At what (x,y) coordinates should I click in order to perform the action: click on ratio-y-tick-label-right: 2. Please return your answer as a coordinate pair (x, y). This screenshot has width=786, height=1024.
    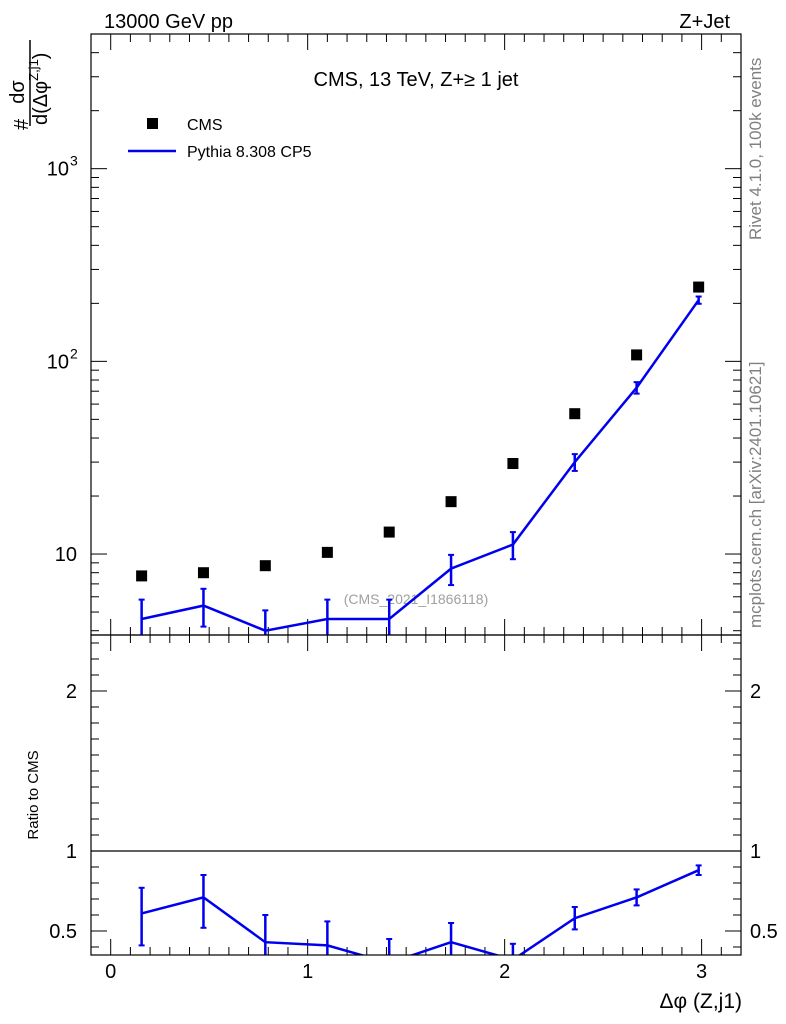
    Looking at the image, I should click on (755, 692).